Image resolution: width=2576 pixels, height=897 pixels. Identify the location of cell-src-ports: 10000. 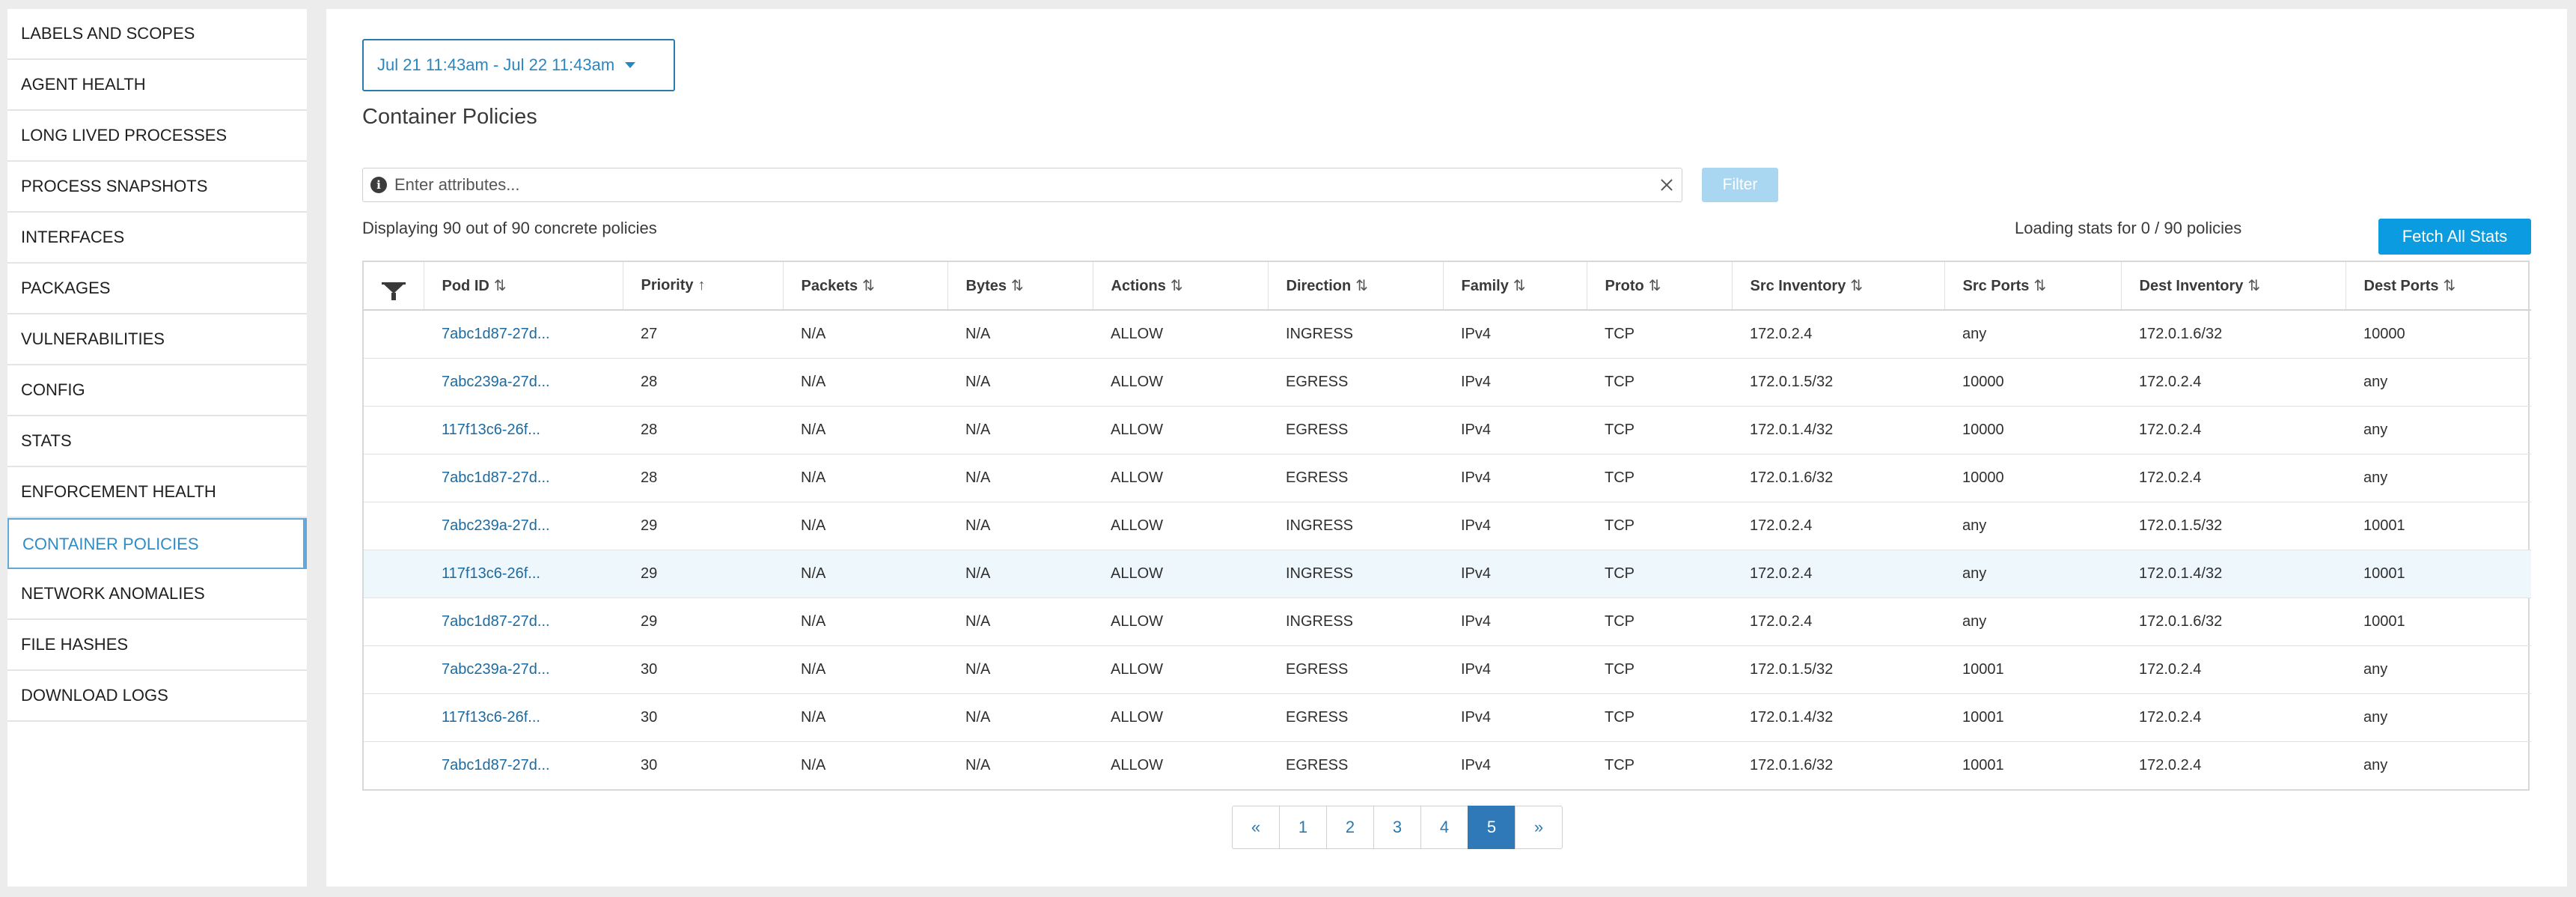
(2032, 382).